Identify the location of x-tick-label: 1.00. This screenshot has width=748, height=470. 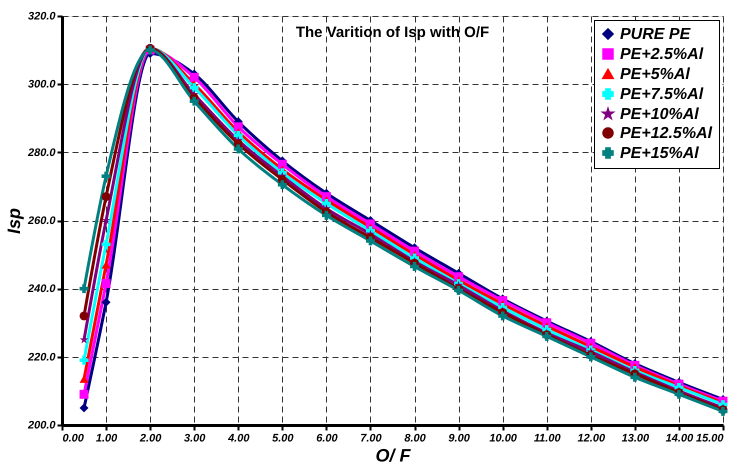
(107, 438).